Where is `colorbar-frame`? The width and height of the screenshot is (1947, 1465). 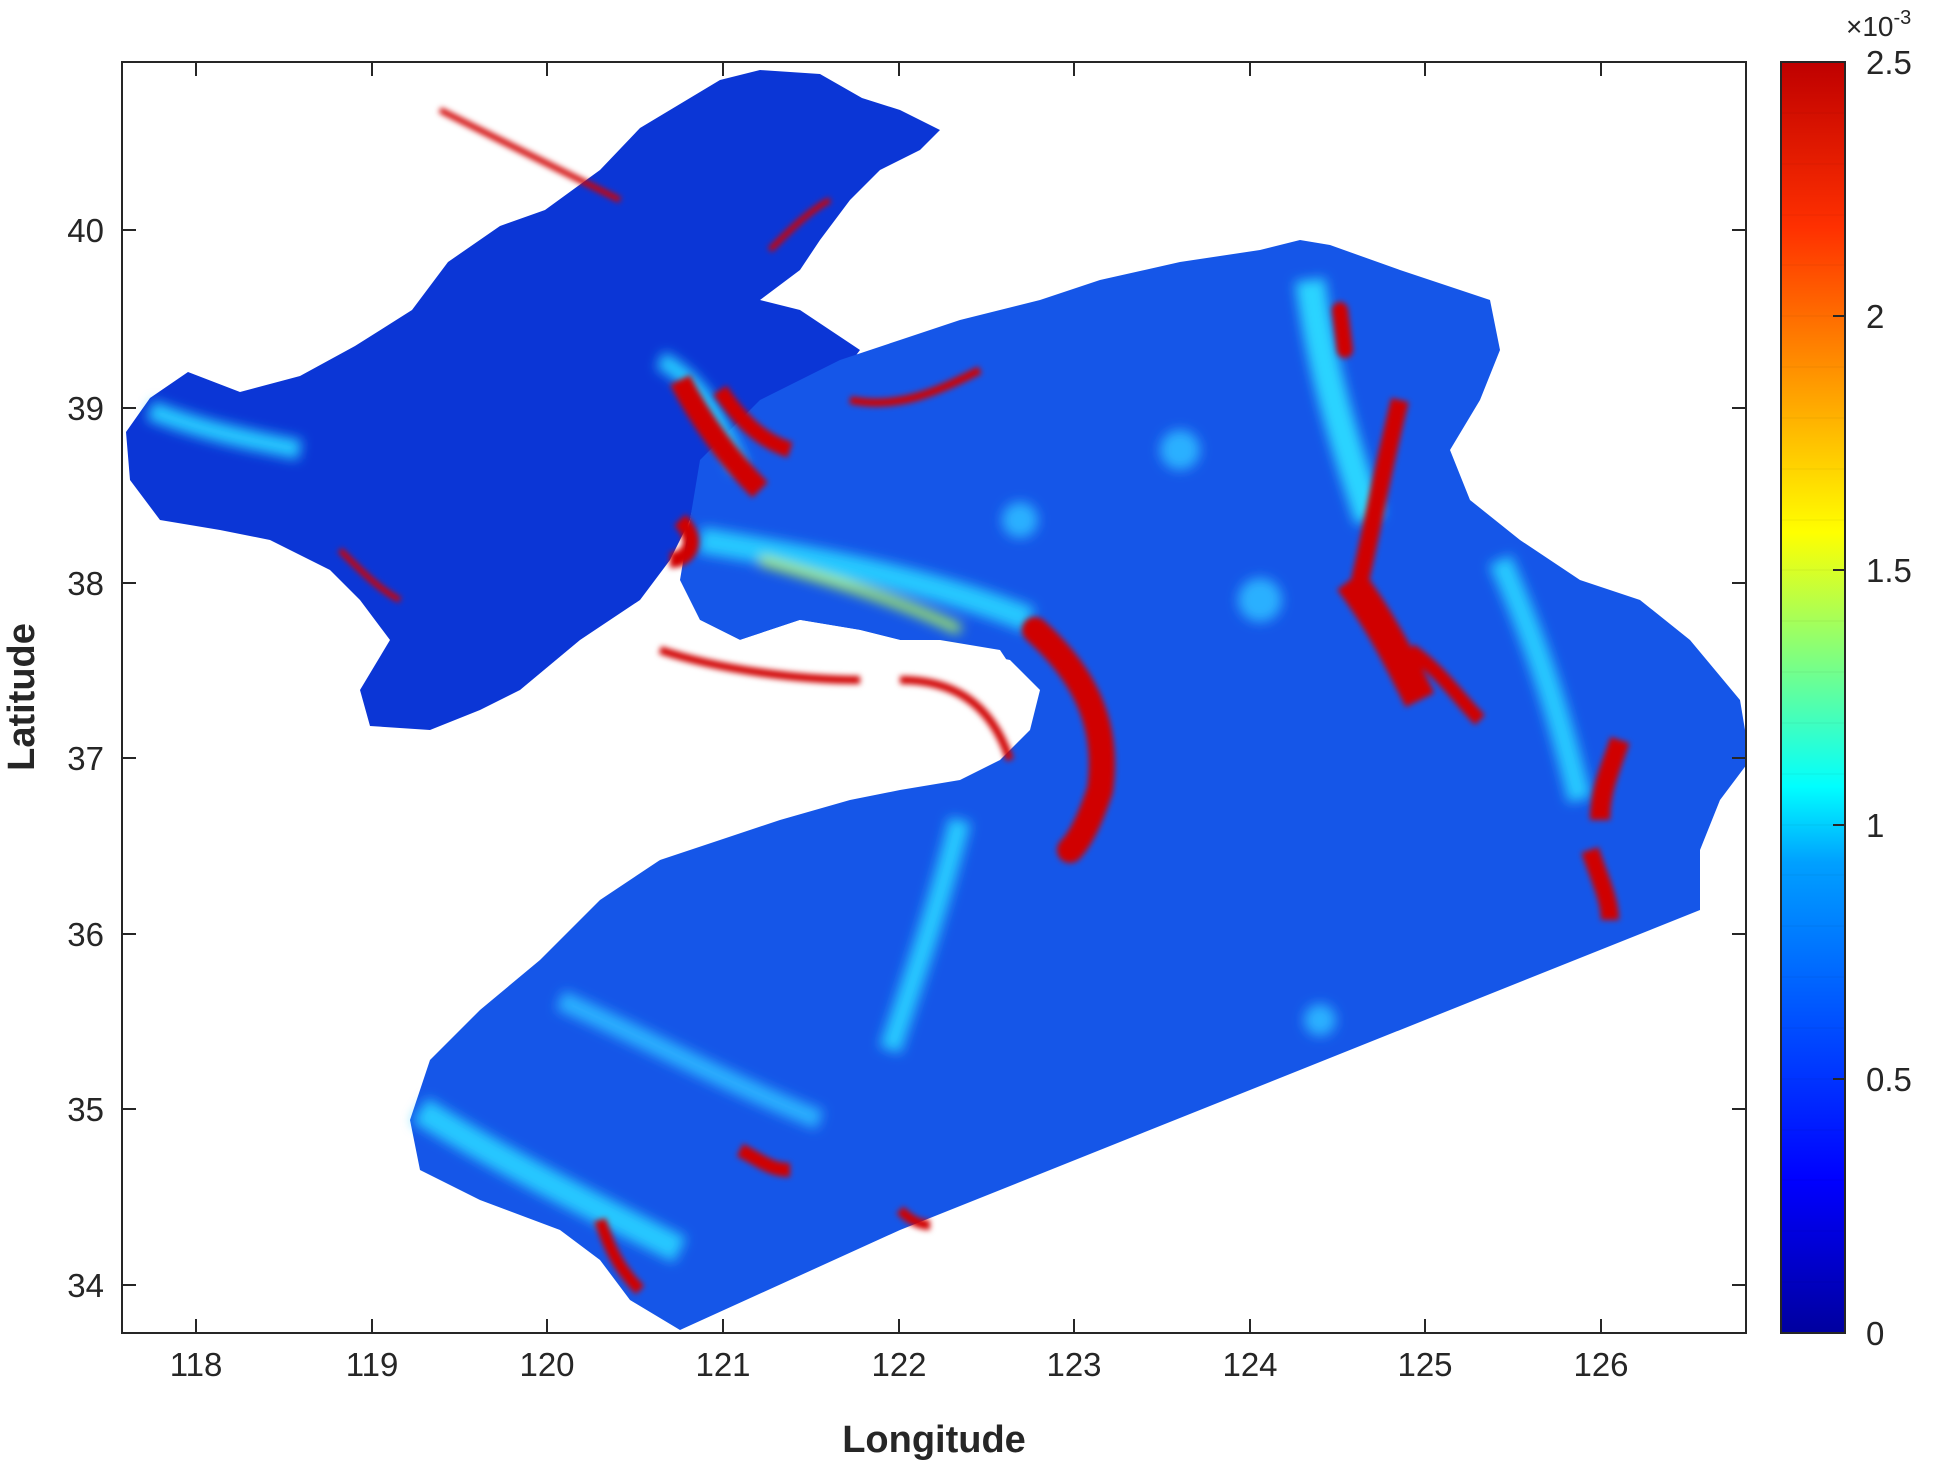
colorbar-frame is located at coordinates (1813, 697).